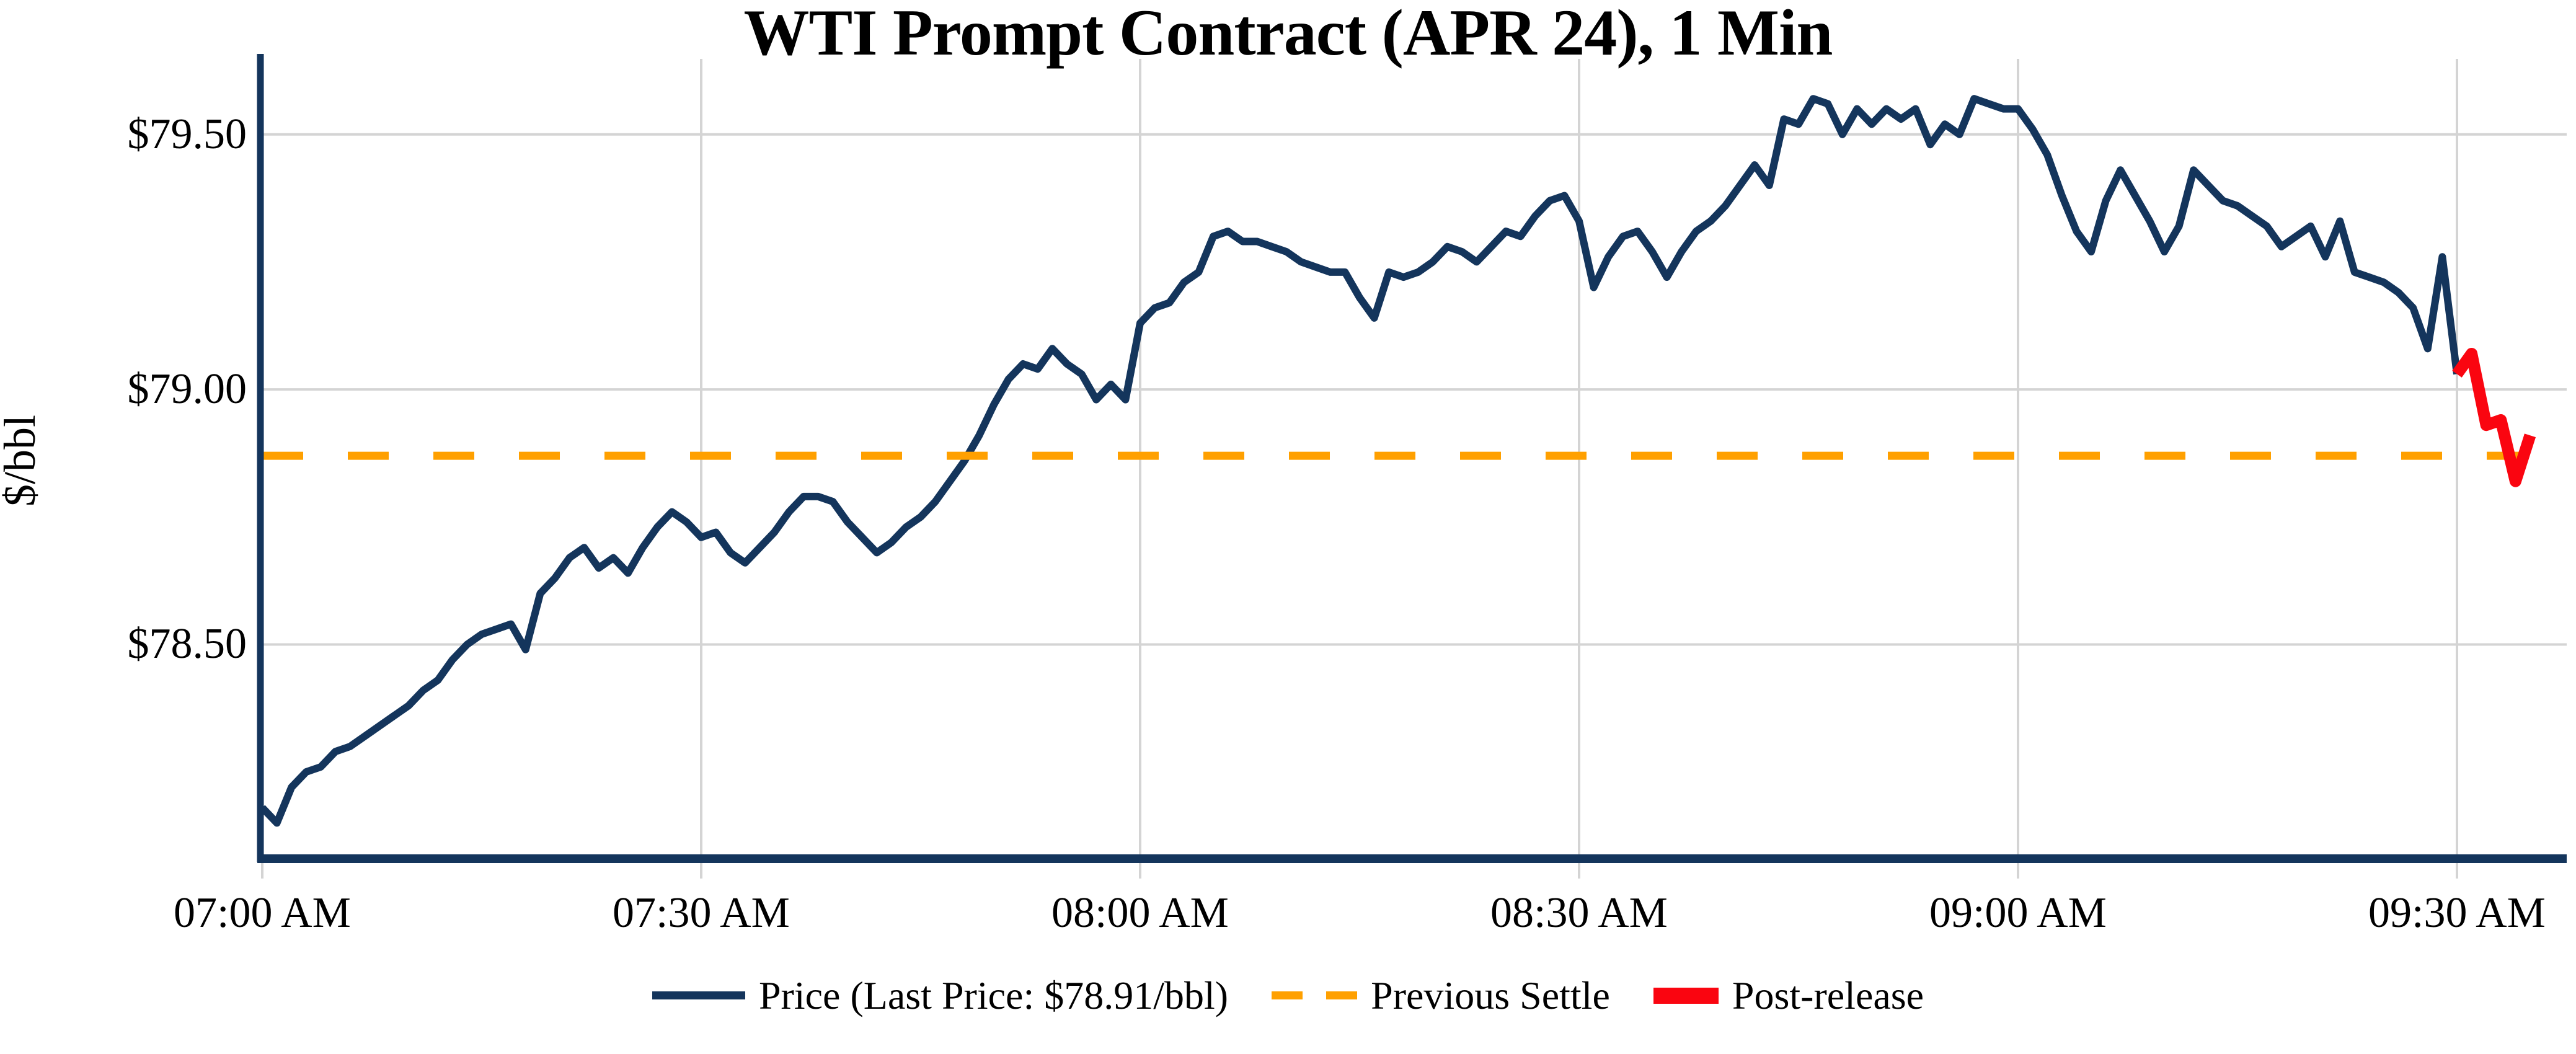 The image size is (2576, 1054). What do you see at coordinates (1828, 995) in the screenshot?
I see `legend-label-post-release: Post-release` at bounding box center [1828, 995].